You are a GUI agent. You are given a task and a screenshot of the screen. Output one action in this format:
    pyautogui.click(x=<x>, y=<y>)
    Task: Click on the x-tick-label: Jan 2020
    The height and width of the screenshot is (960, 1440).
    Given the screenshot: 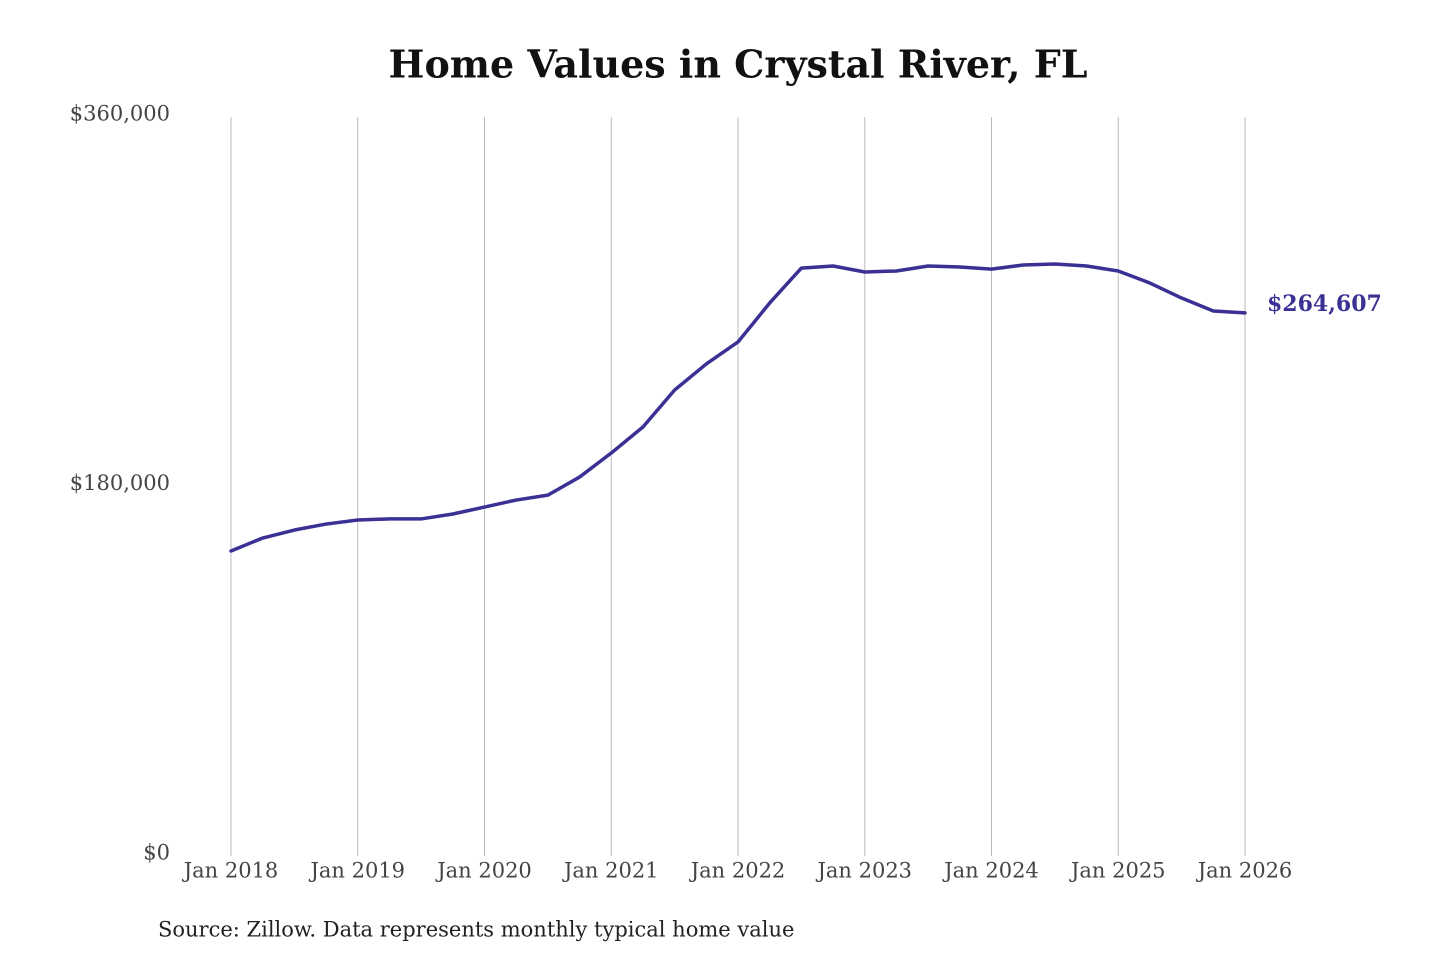 What is the action you would take?
    pyautogui.click(x=483, y=871)
    